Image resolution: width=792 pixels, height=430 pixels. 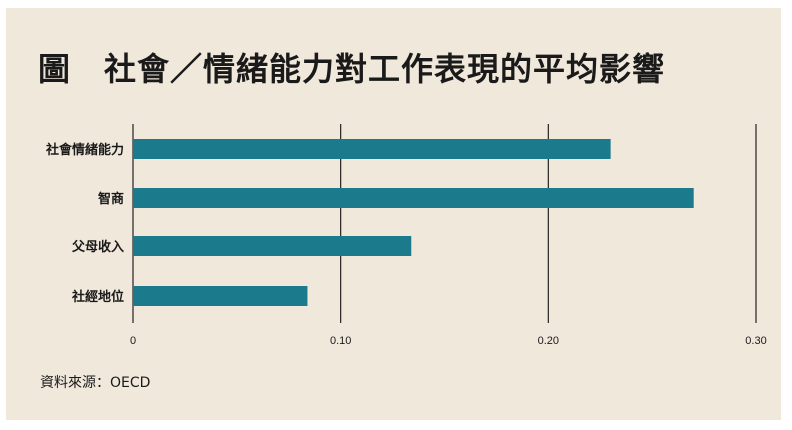 I want to click on x-tick-label: 0, so click(x=133, y=341).